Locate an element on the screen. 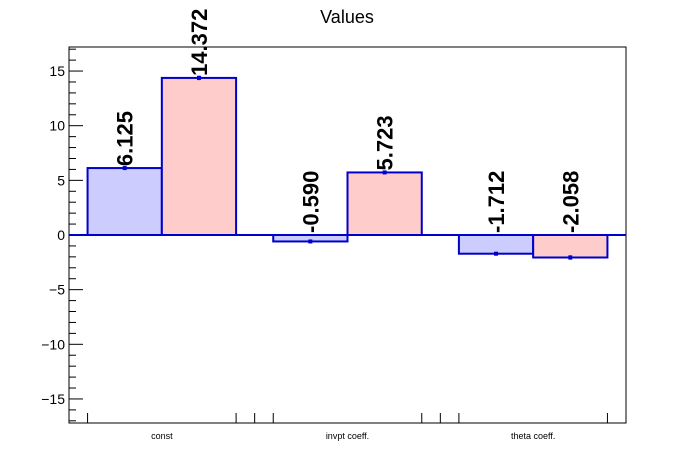  x-category-label: theta coeff. is located at coordinates (533, 436).